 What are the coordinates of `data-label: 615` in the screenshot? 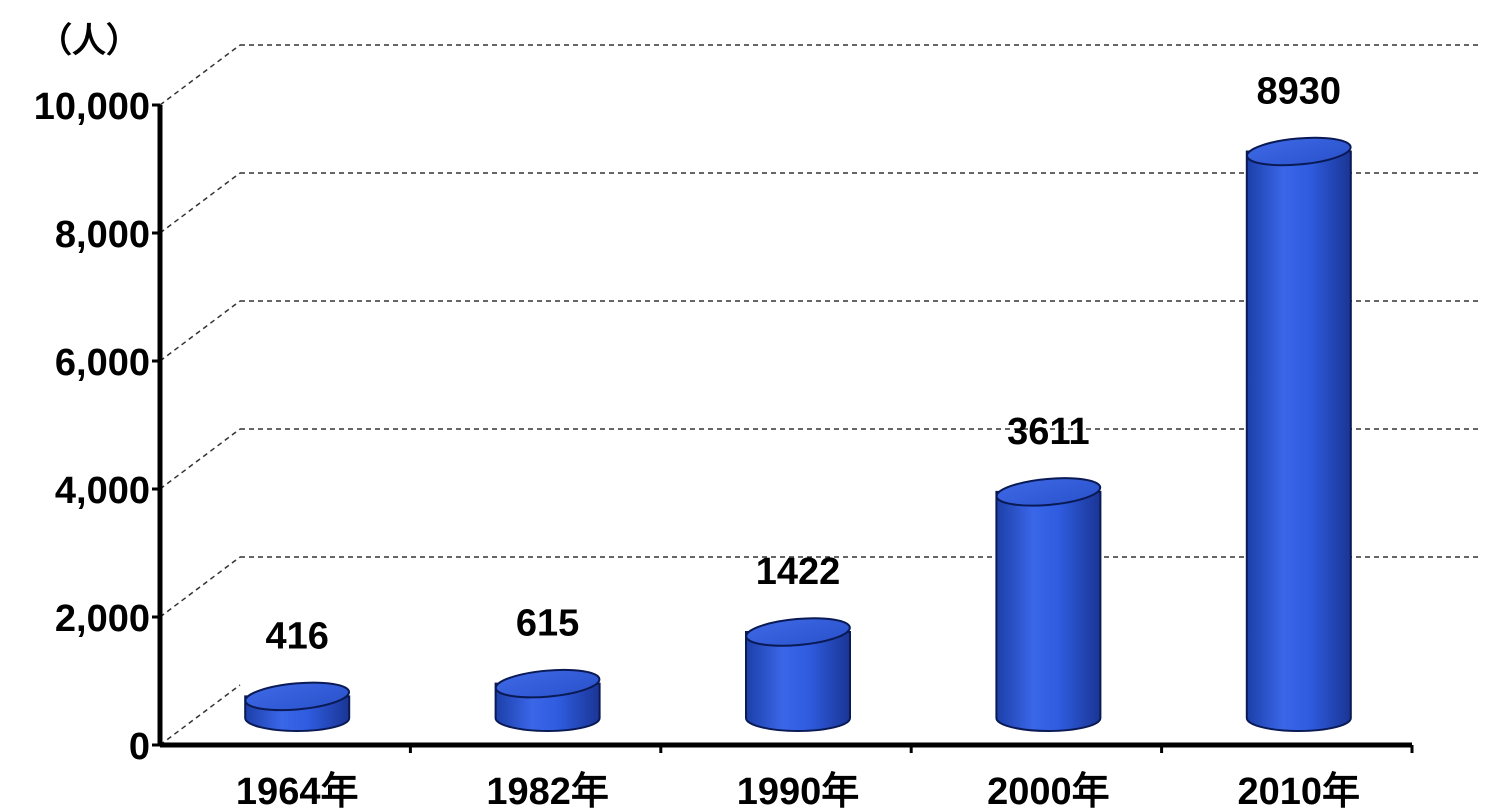 It's located at (547, 624).